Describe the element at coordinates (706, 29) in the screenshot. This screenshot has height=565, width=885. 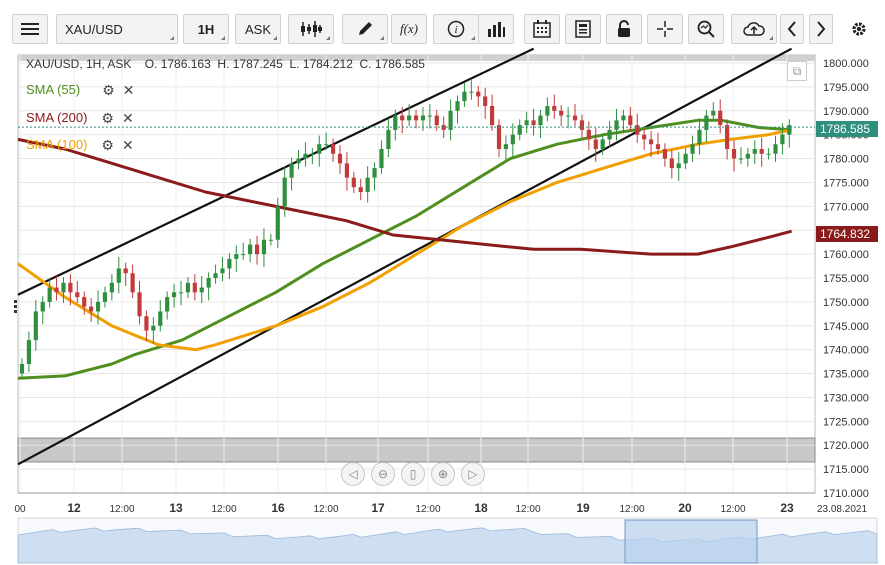
I see `zoom-icon` at that location.